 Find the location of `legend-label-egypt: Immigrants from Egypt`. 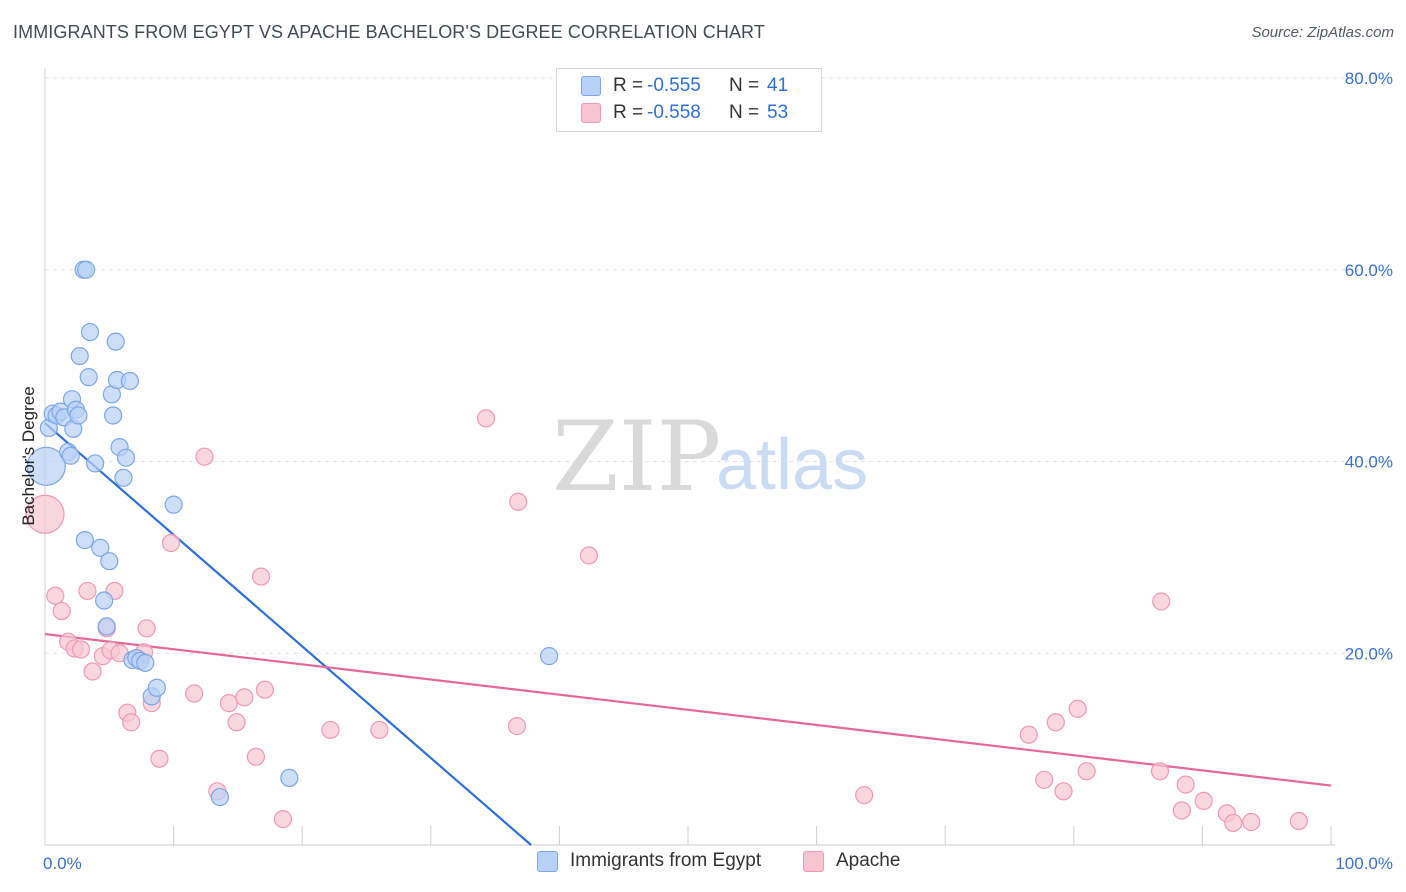

legend-label-egypt: Immigrants from Egypt is located at coordinates (666, 860).